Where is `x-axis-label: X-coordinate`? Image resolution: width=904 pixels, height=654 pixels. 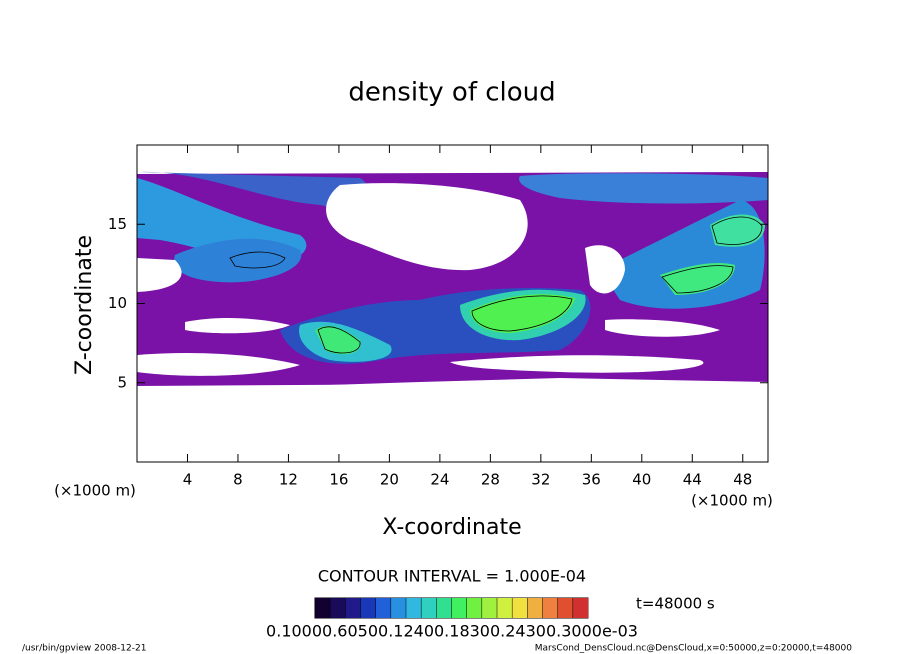
x-axis-label: X-coordinate is located at coordinates (451, 527).